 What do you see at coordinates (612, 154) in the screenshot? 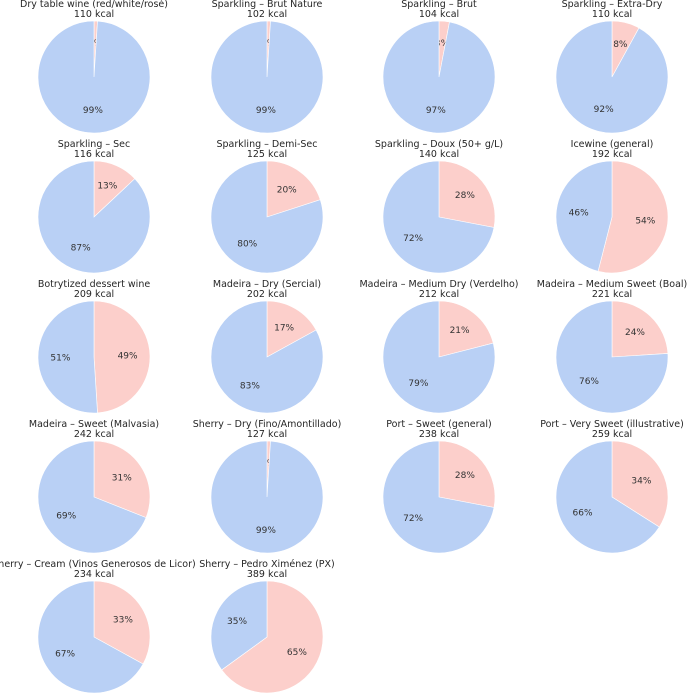
I see `pie-subtitle: 192 kcal` at bounding box center [612, 154].